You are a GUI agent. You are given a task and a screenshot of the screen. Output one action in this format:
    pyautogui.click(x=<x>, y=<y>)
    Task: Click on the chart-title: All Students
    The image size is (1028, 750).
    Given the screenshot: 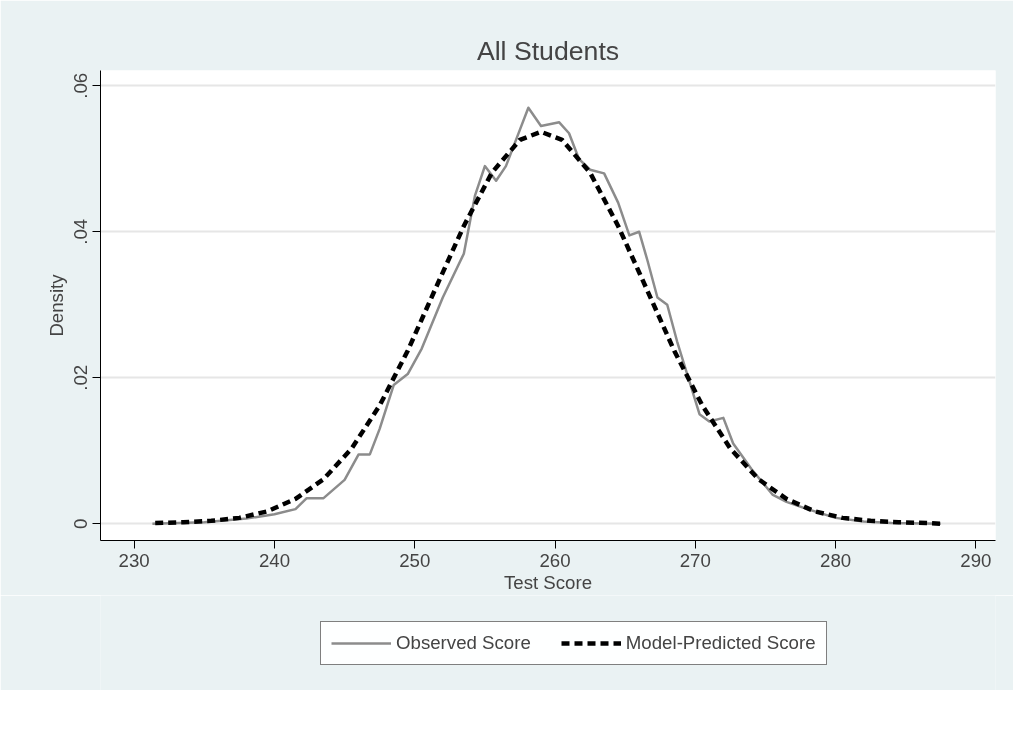 What is the action you would take?
    pyautogui.click(x=548, y=50)
    